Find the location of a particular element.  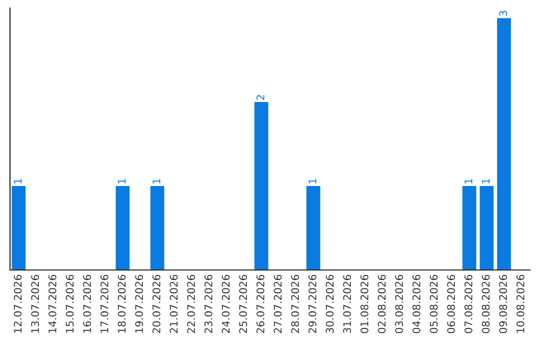

x-tick-label: 01.08.2026 is located at coordinates (364, 304).